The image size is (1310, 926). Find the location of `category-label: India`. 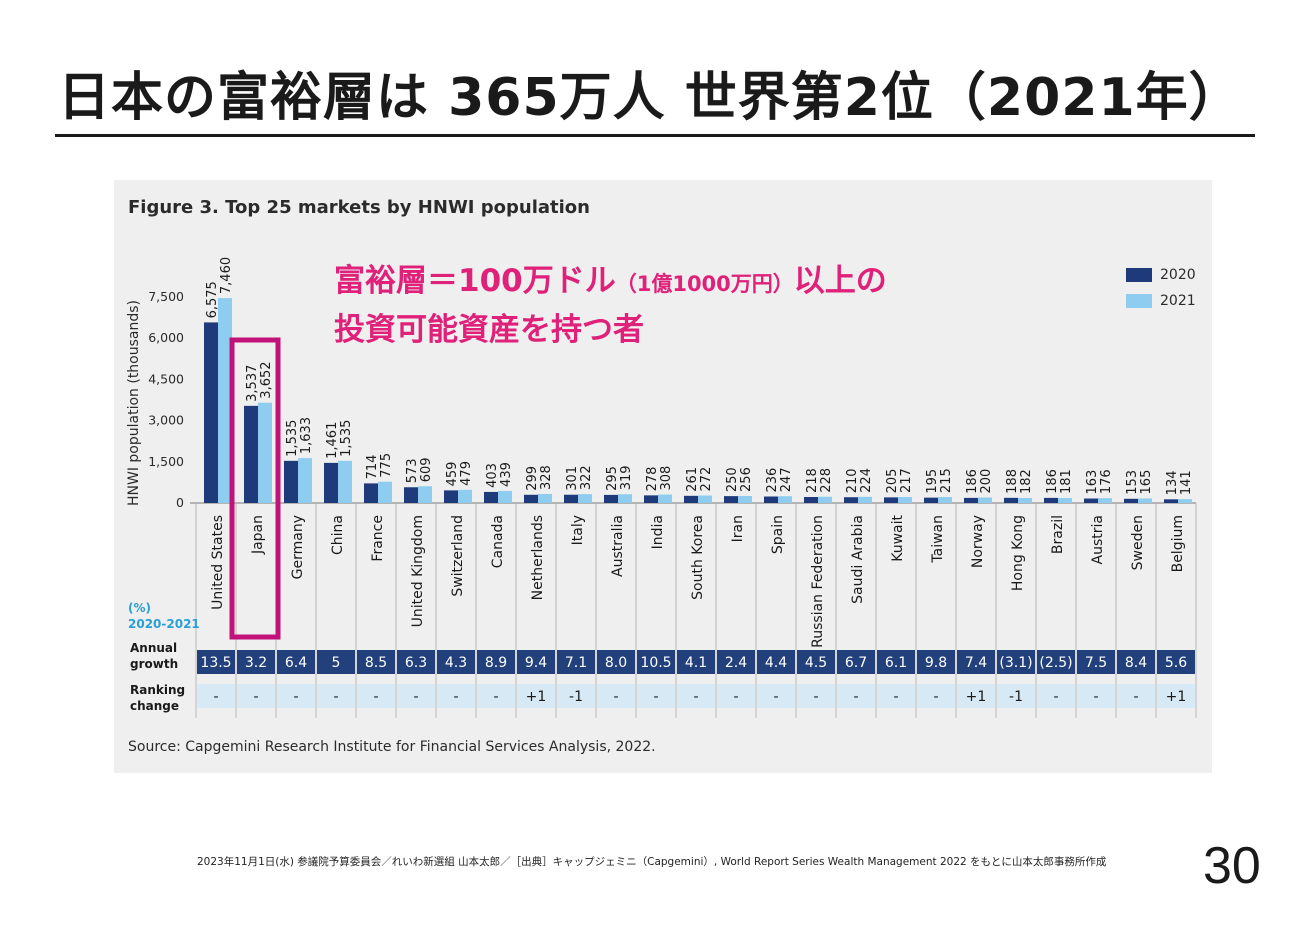

category-label: India is located at coordinates (658, 532).